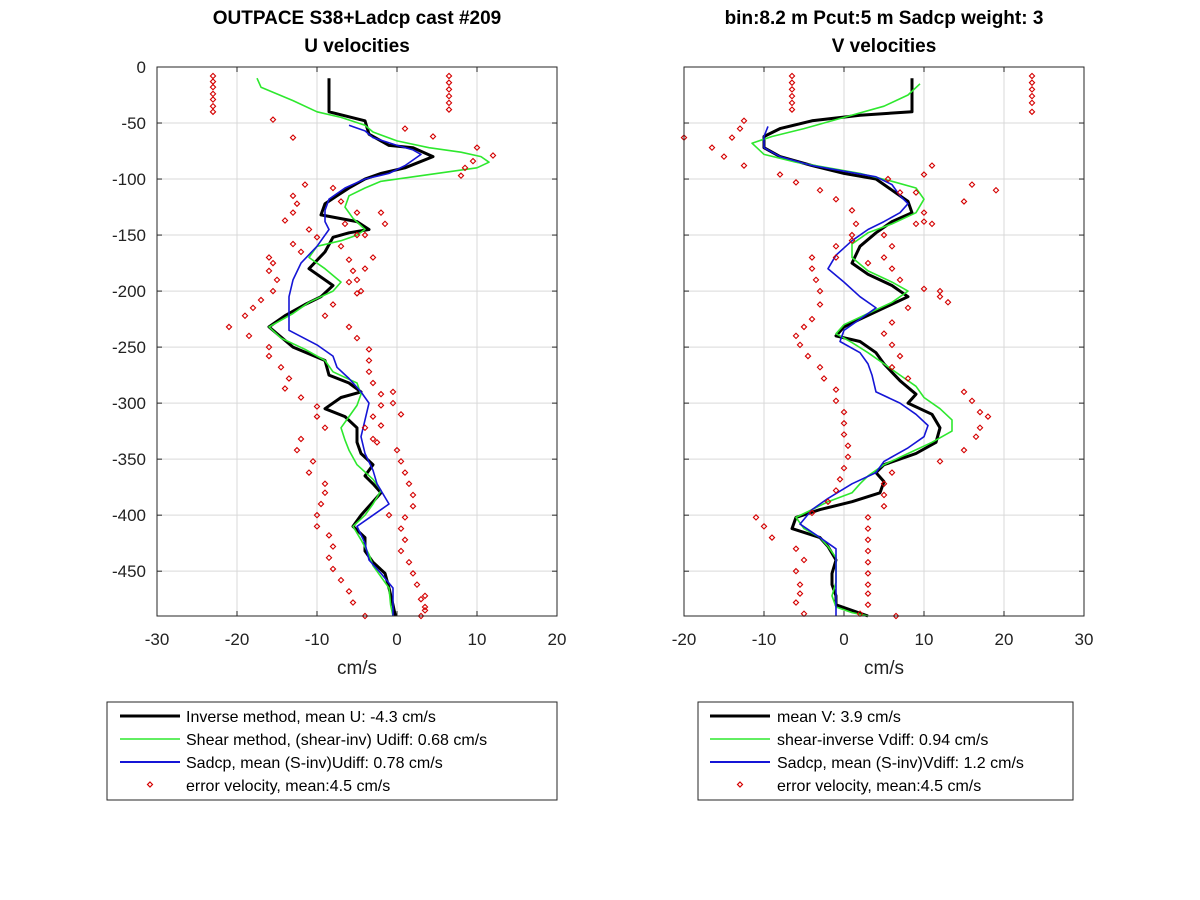 This screenshot has width=1200, height=900. What do you see at coordinates (129, 291) in the screenshot?
I see `y-tick-label: -200` at bounding box center [129, 291].